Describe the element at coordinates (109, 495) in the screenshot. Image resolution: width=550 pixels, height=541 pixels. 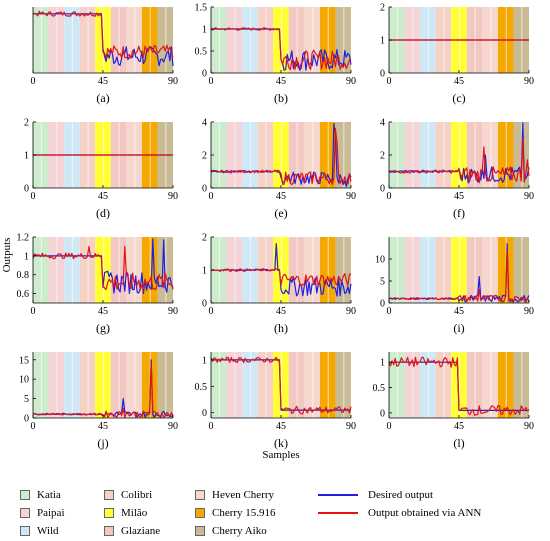
I see `legend-swatch-colibri` at that location.